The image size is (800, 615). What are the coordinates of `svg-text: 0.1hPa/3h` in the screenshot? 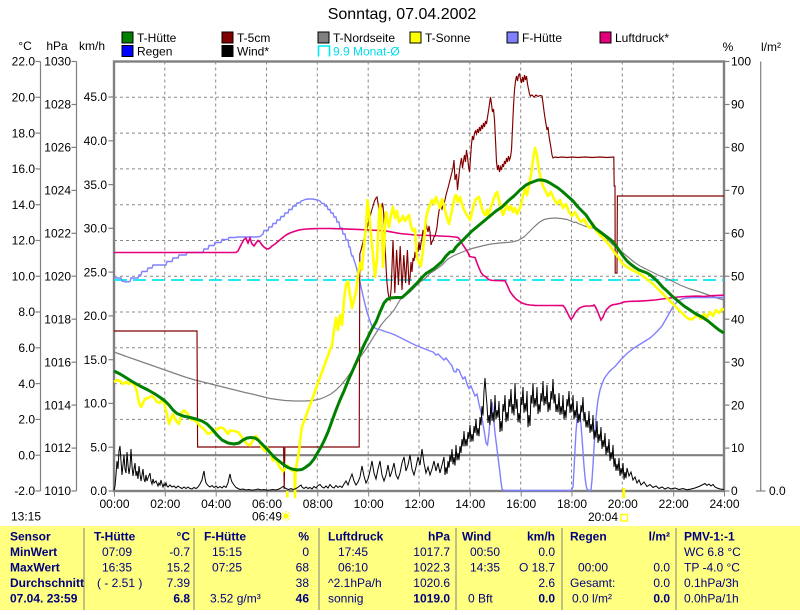 It's located at (711, 583).